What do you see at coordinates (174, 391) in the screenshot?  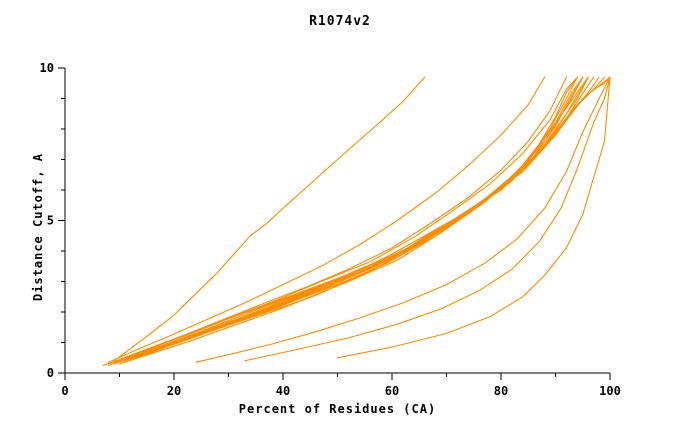 I see `x-tick-label: 20` at bounding box center [174, 391].